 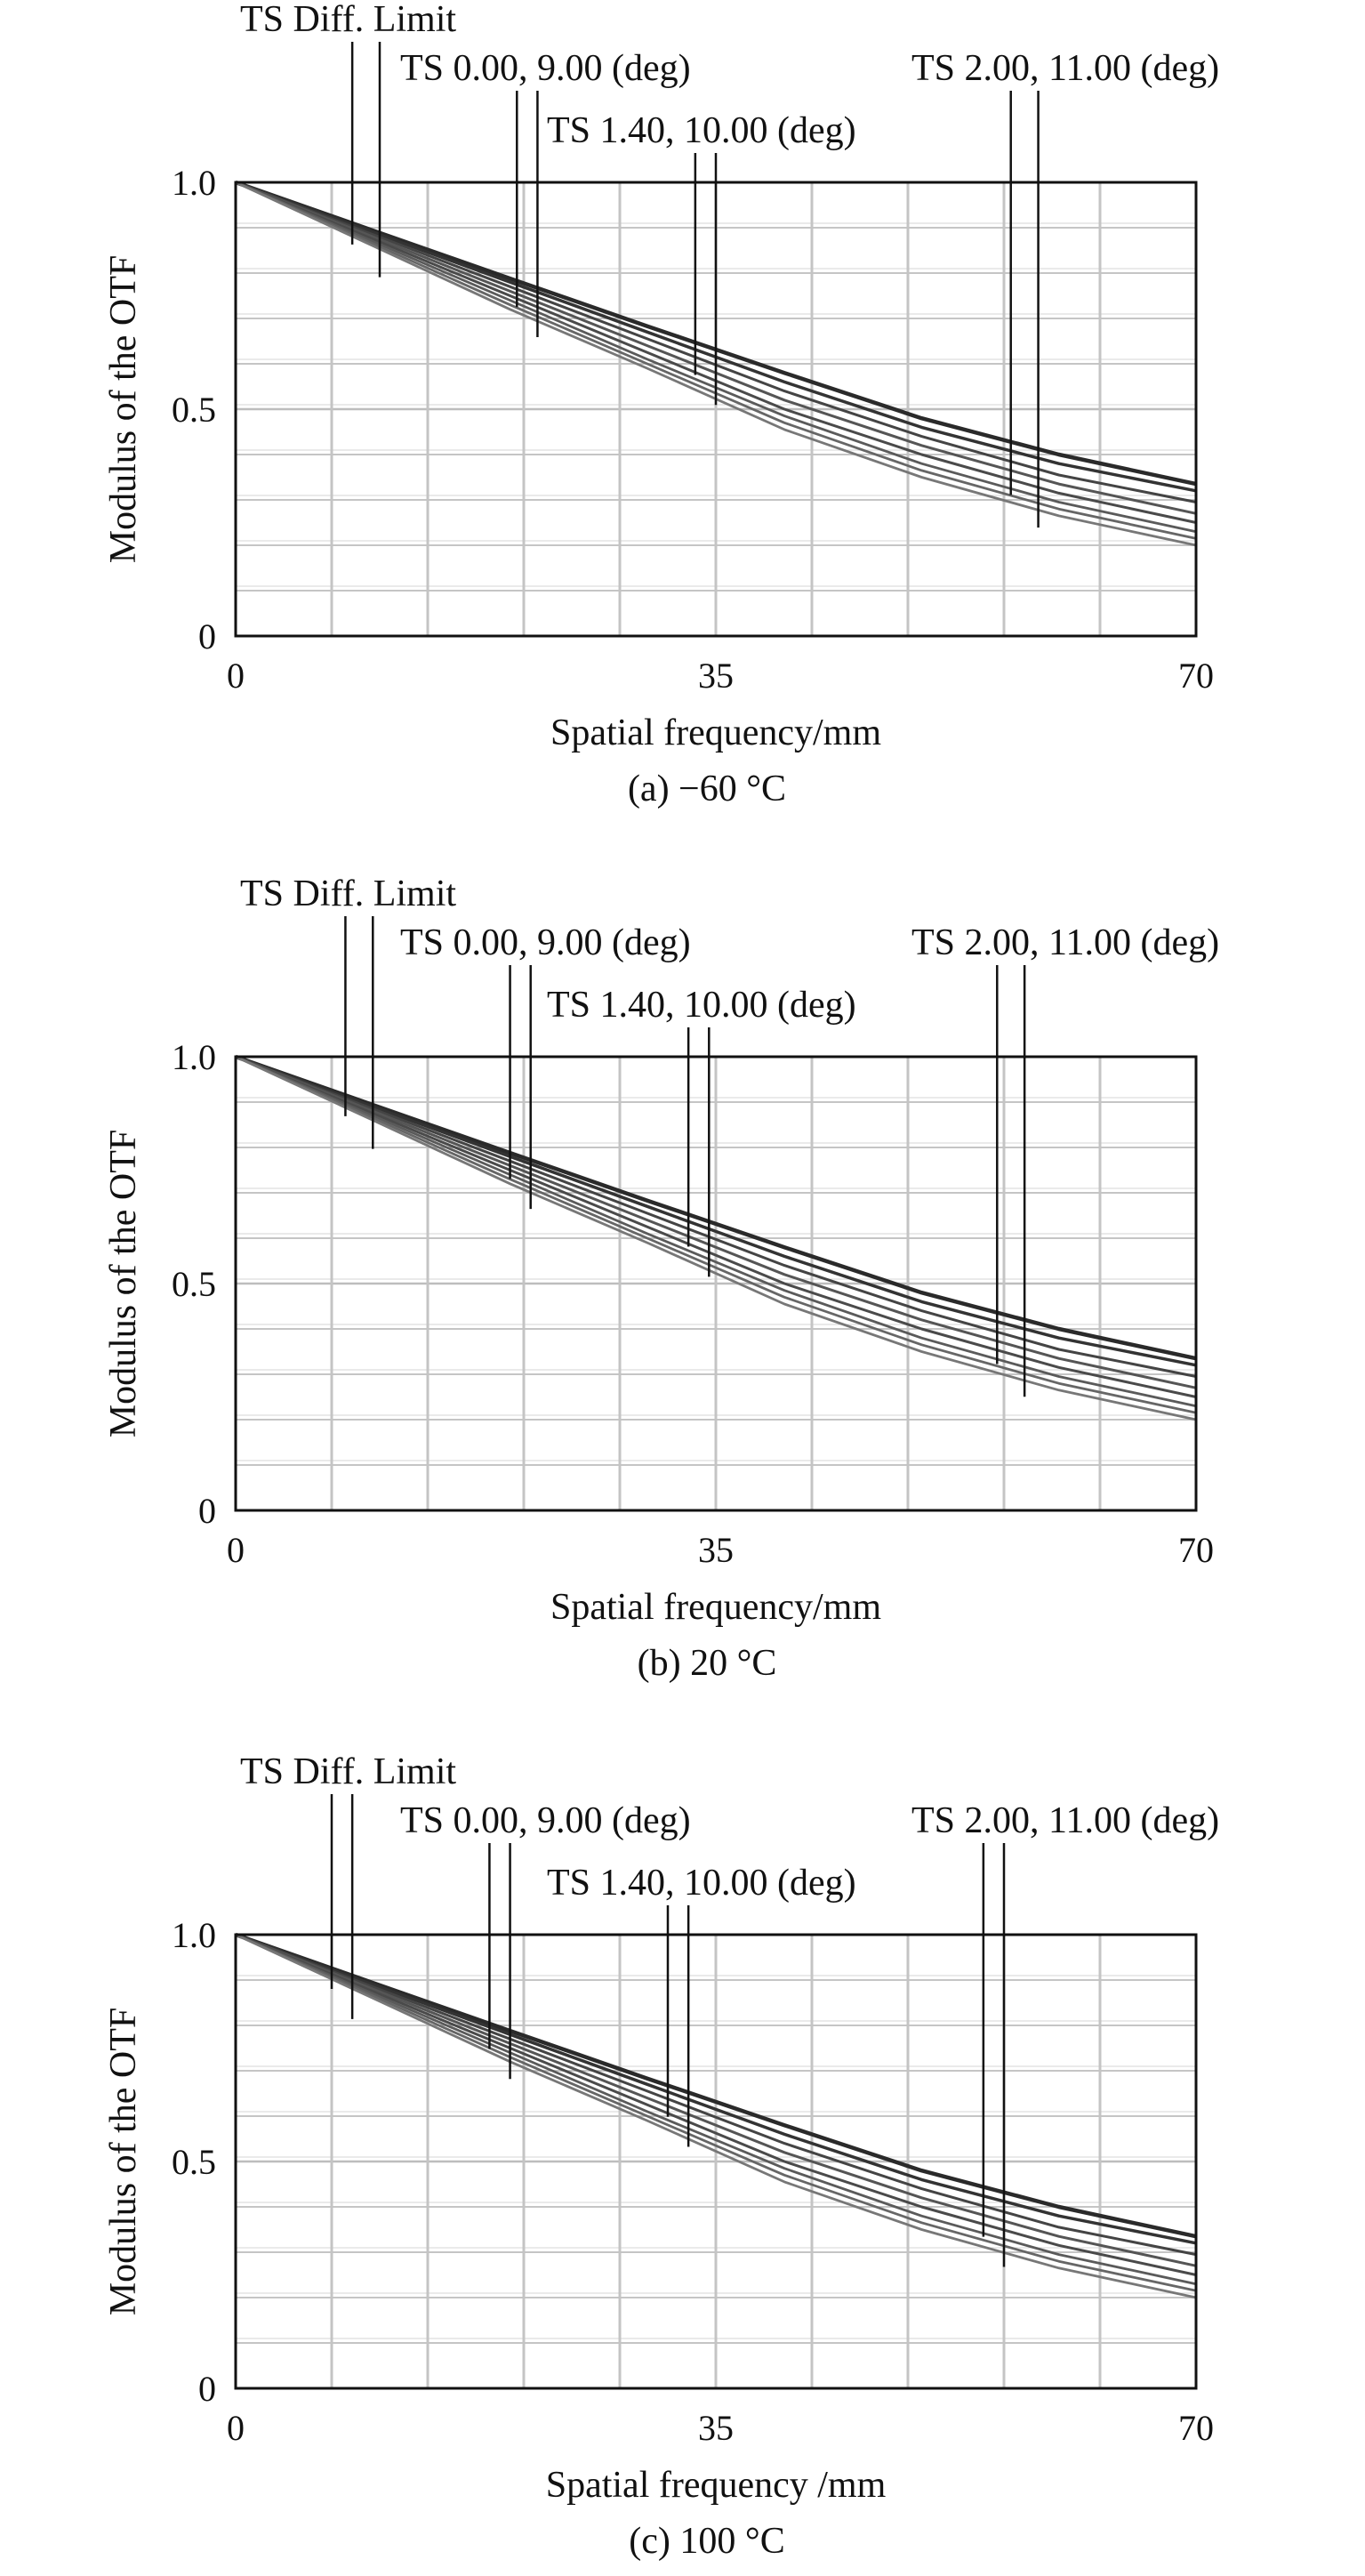 I want to click on y-axis-label-c: Modulus of the OTF, so click(x=123, y=2162).